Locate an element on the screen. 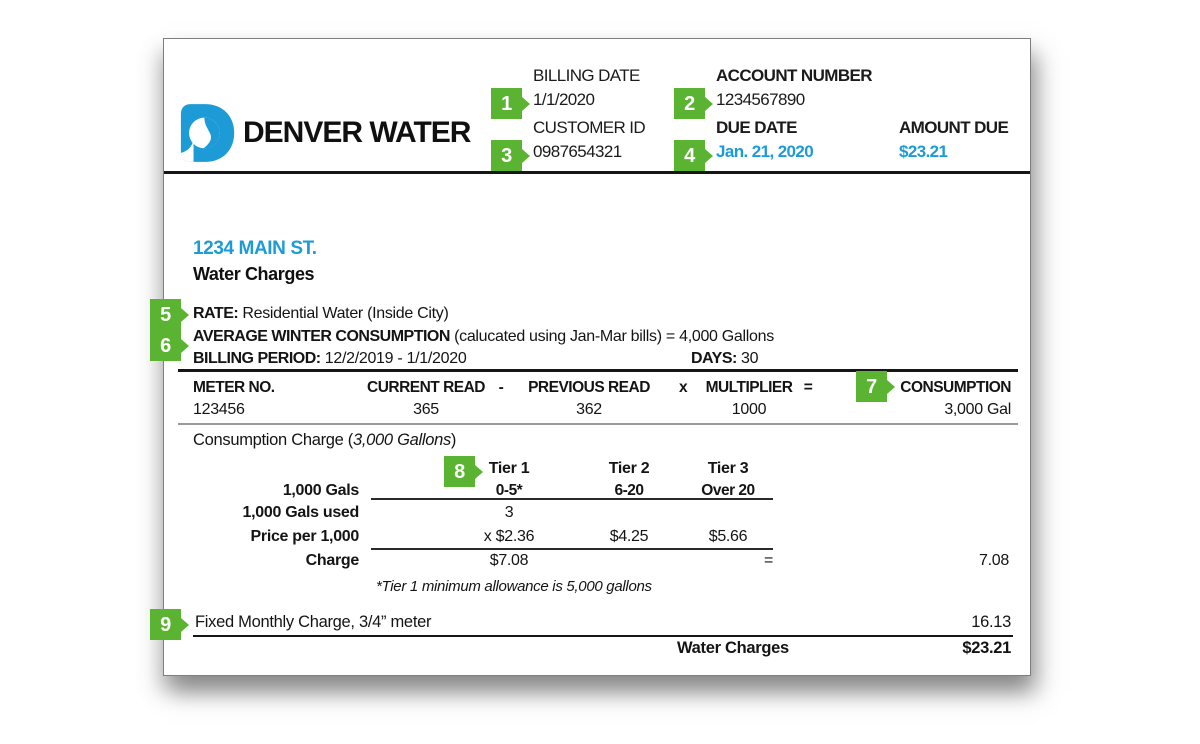 This screenshot has height=744, width=1200. water-charges-total-amount: $23.21 is located at coordinates (986, 648).